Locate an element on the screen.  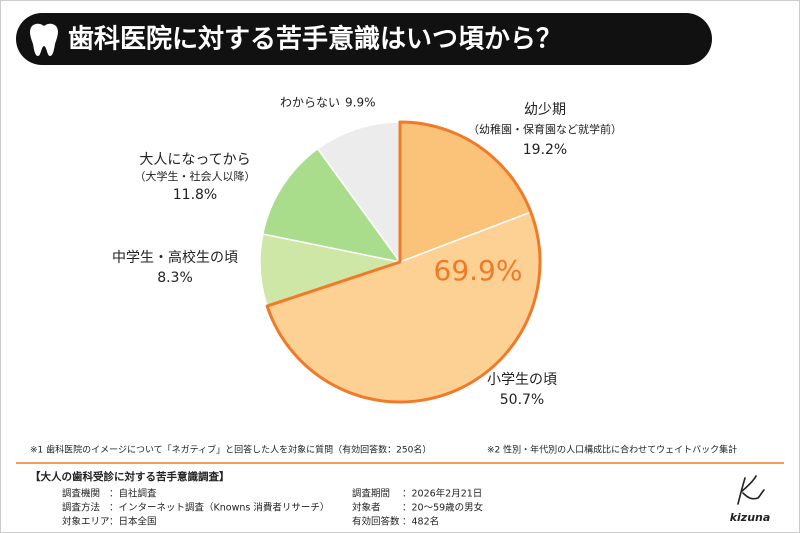
survey-label: 有効回答数 is located at coordinates (376, 522).